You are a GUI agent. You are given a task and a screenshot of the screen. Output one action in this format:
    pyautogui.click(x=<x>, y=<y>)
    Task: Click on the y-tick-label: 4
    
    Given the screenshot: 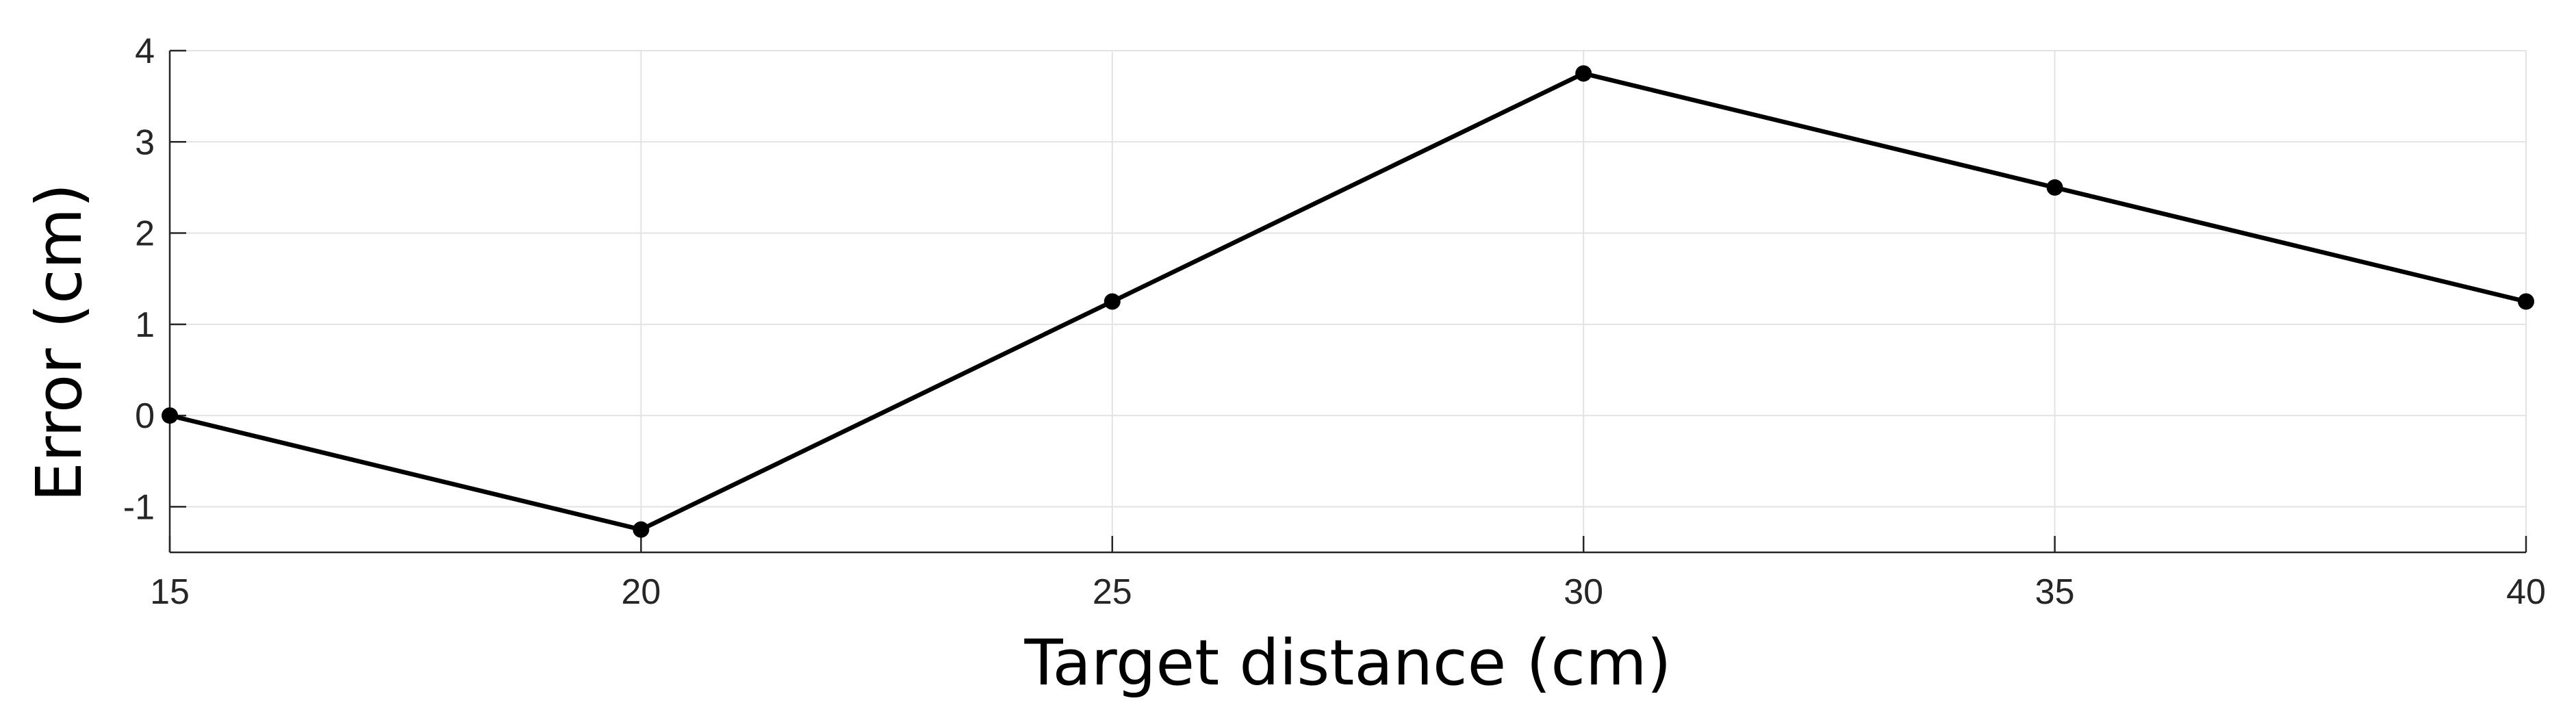 What is the action you would take?
    pyautogui.click(x=145, y=51)
    